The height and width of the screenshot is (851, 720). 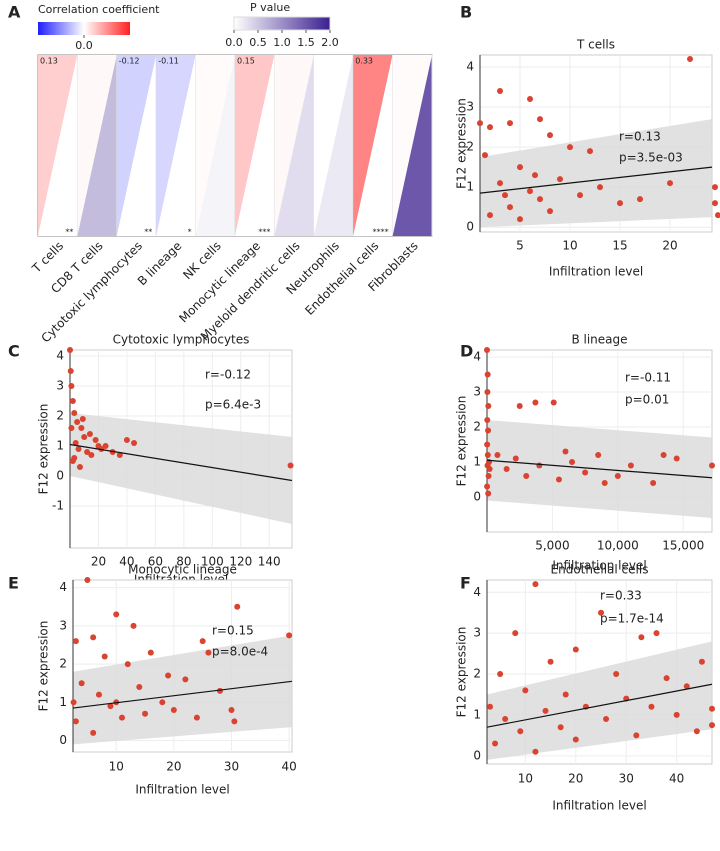 What do you see at coordinates (240, 652) in the screenshot?
I see `annotation: p=8.0e-4` at bounding box center [240, 652].